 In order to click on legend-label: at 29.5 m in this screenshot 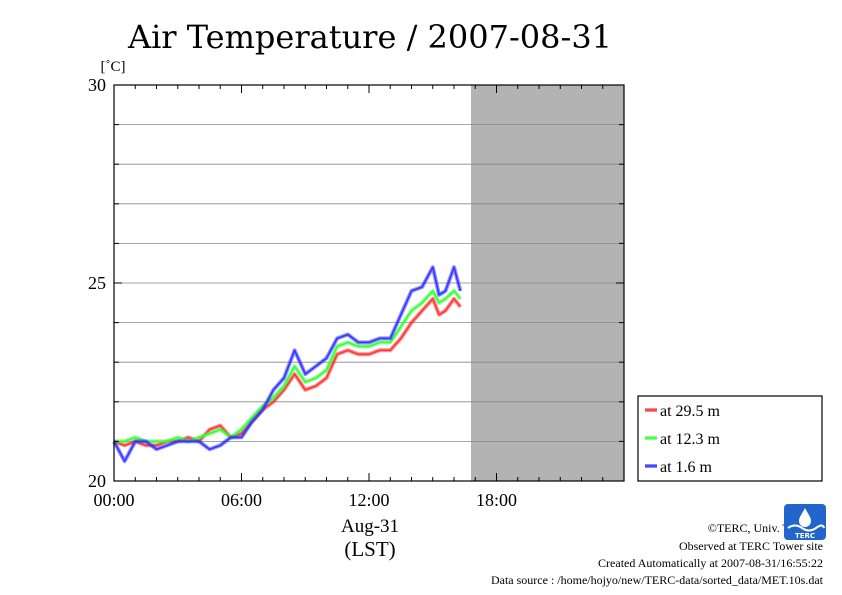, I will do `click(690, 411)`.